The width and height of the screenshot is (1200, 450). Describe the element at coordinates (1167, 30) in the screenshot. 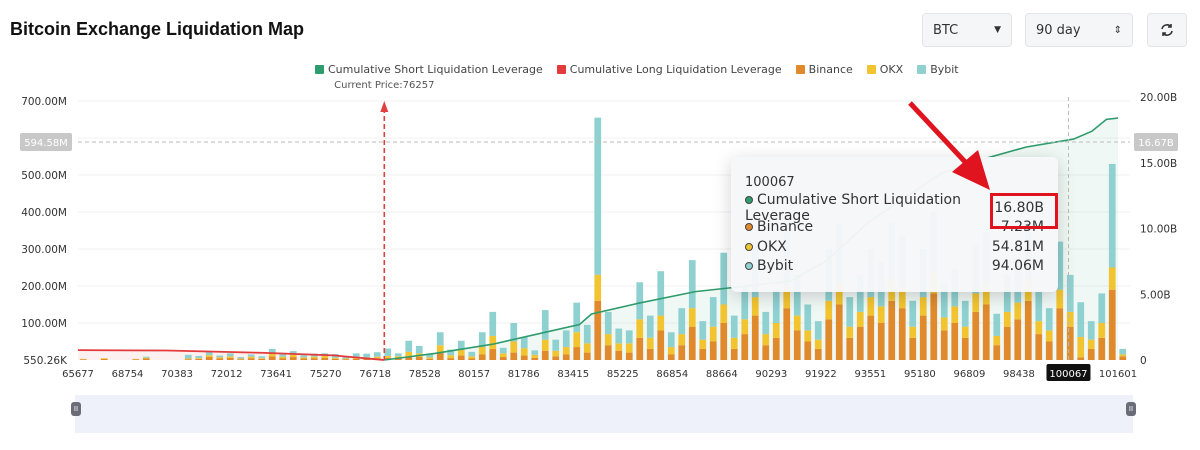

I see `refresh-button` at that location.